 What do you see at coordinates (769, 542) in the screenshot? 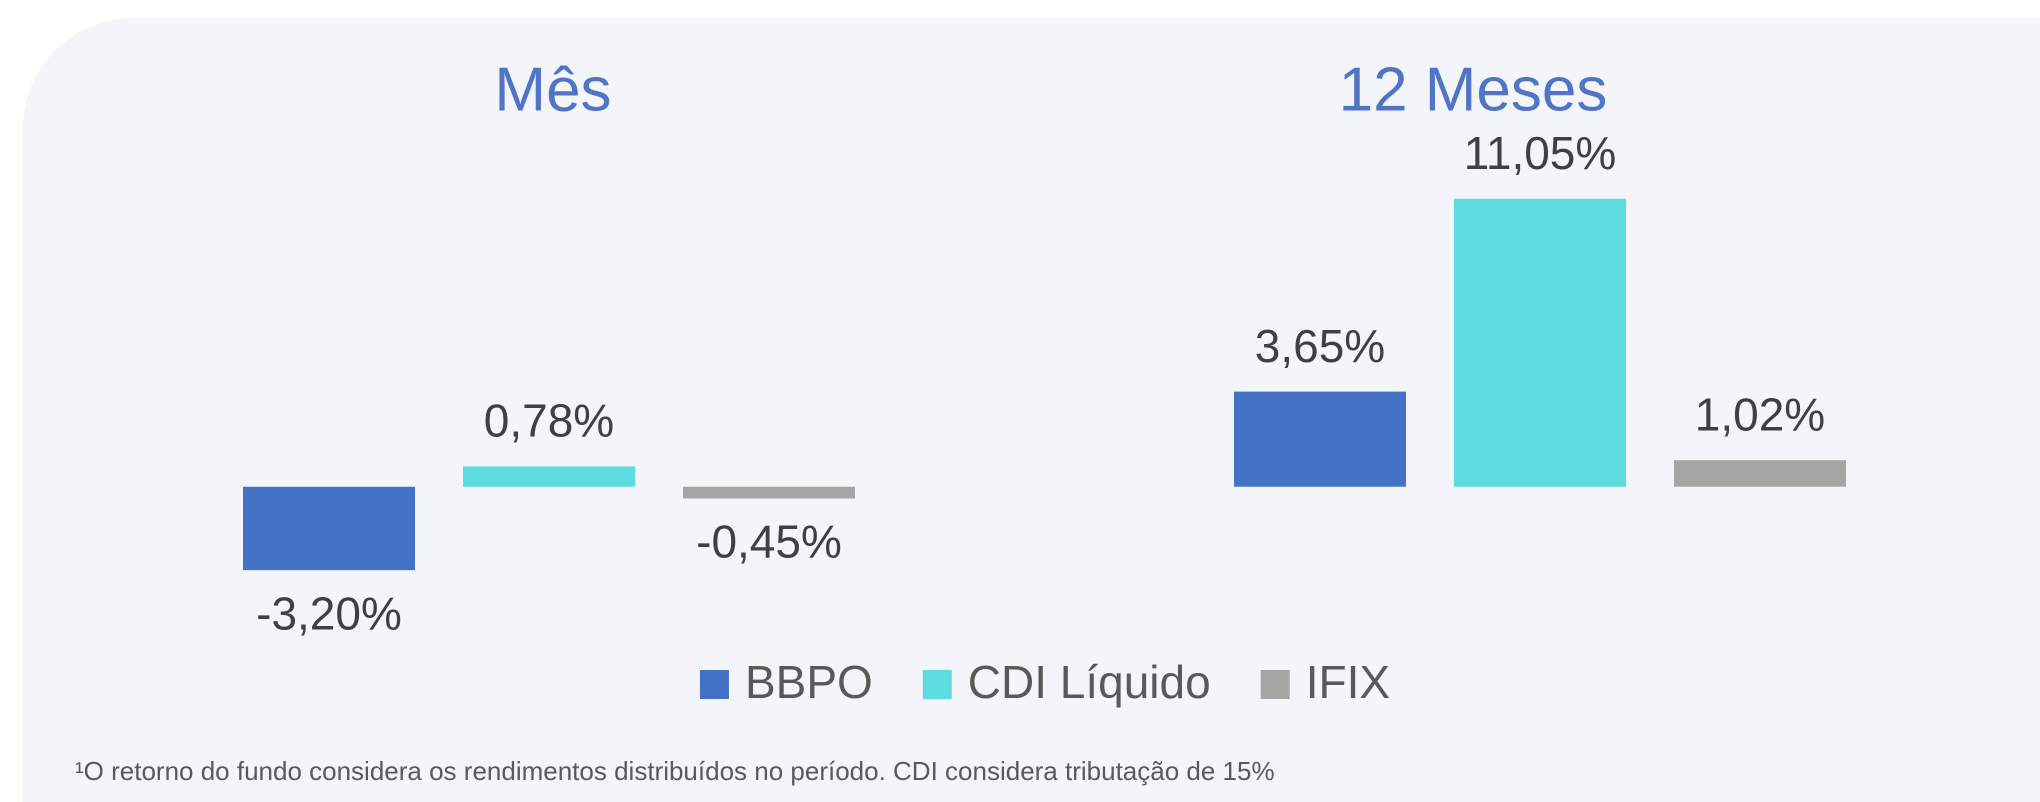
I see `data-label: -0,45%` at bounding box center [769, 542].